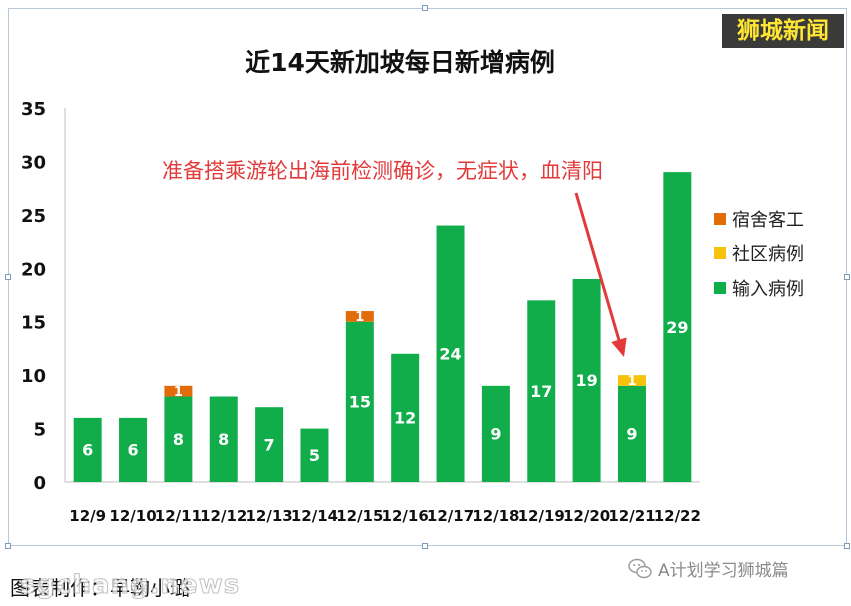  Describe the element at coordinates (100, 588) in the screenshot. I see `chart-caption: 图表制作：早鞠小璐` at that location.